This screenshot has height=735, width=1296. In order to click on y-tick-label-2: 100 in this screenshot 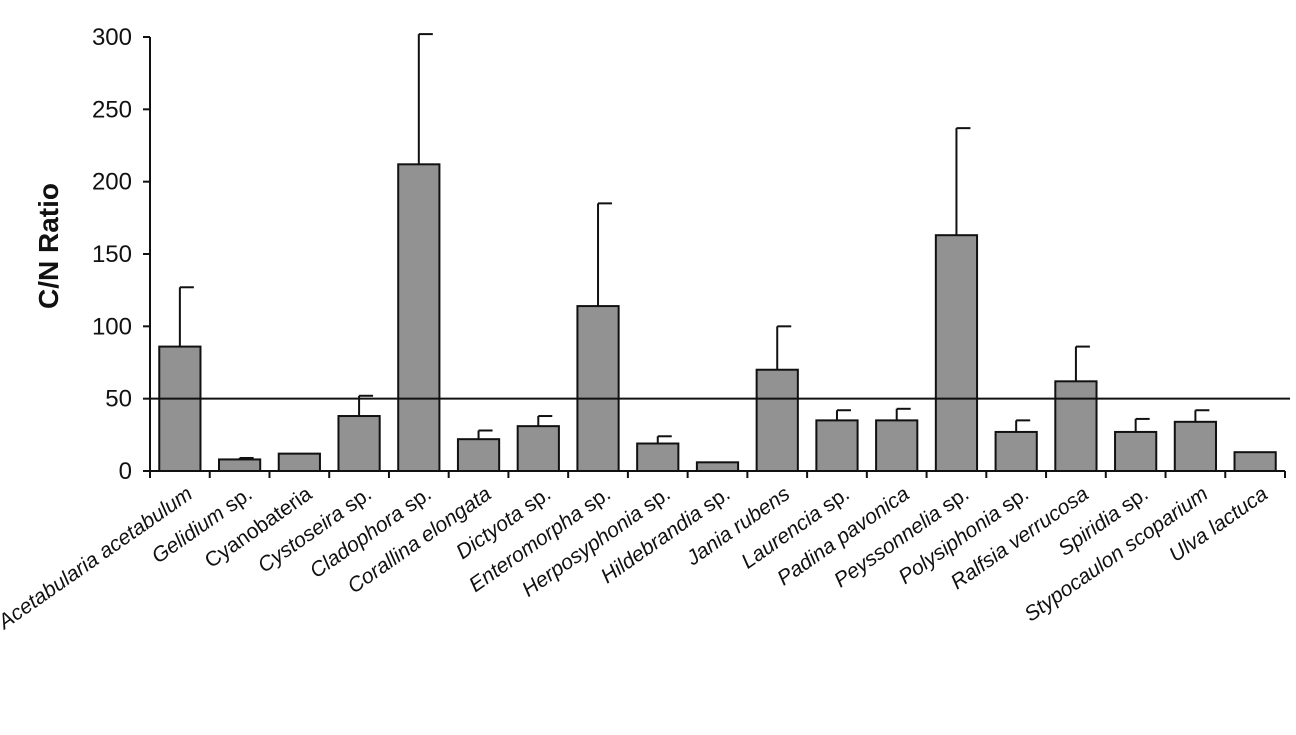, I will do `click(112, 326)`.